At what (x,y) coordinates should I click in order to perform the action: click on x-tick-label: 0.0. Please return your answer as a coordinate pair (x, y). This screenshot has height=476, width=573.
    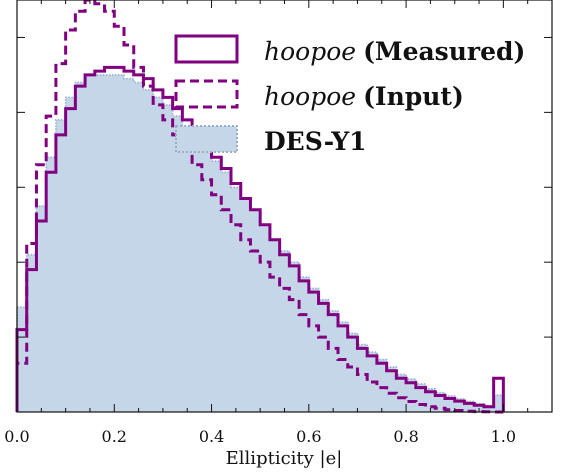
    Looking at the image, I should click on (16, 436).